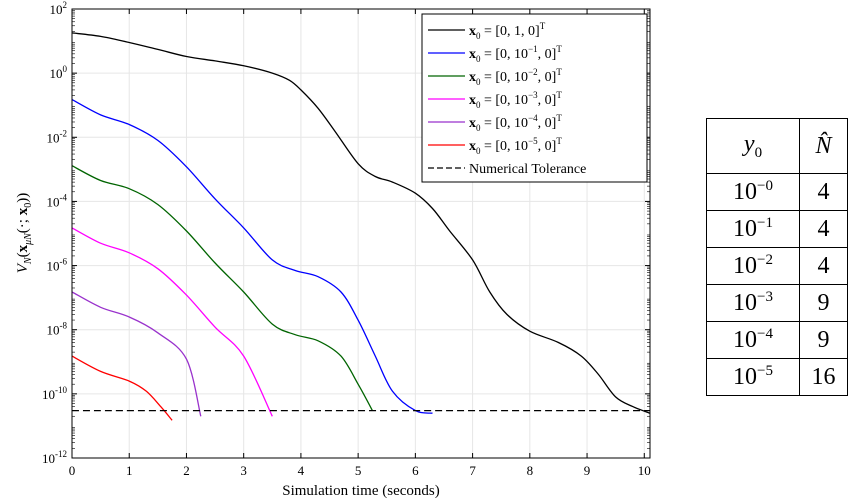 The width and height of the screenshot is (856, 502). I want to click on x-tick-label: 4, so click(301, 470).